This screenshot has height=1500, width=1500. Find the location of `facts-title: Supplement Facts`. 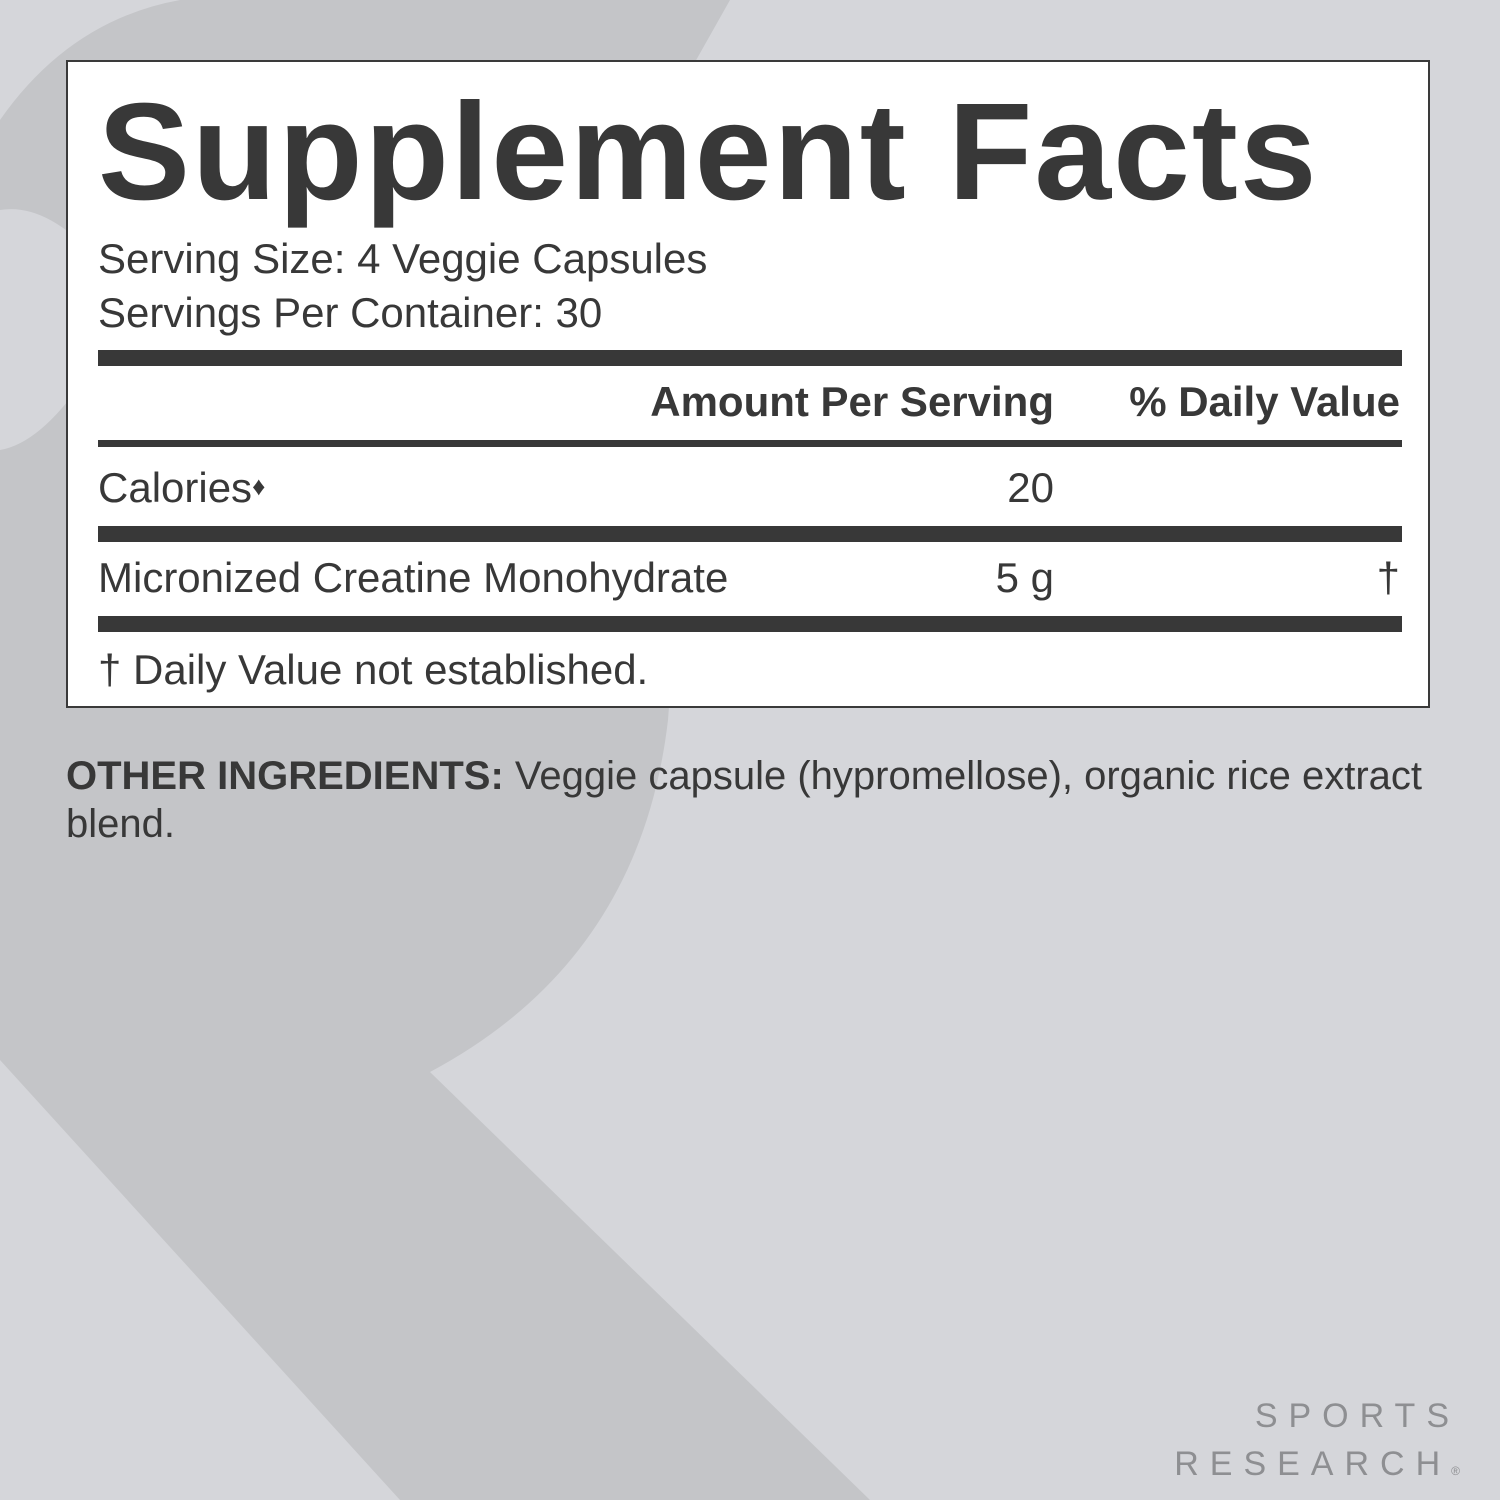

facts-title: Supplement Facts is located at coordinates (708, 152).